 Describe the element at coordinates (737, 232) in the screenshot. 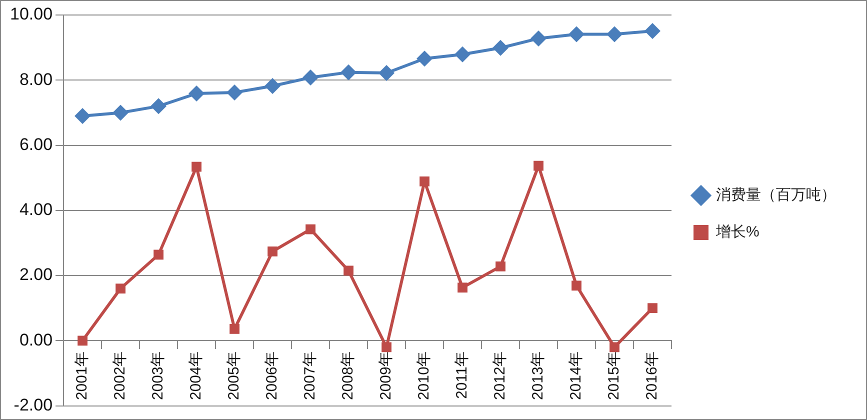

I see `legend-label: 增长%` at that location.